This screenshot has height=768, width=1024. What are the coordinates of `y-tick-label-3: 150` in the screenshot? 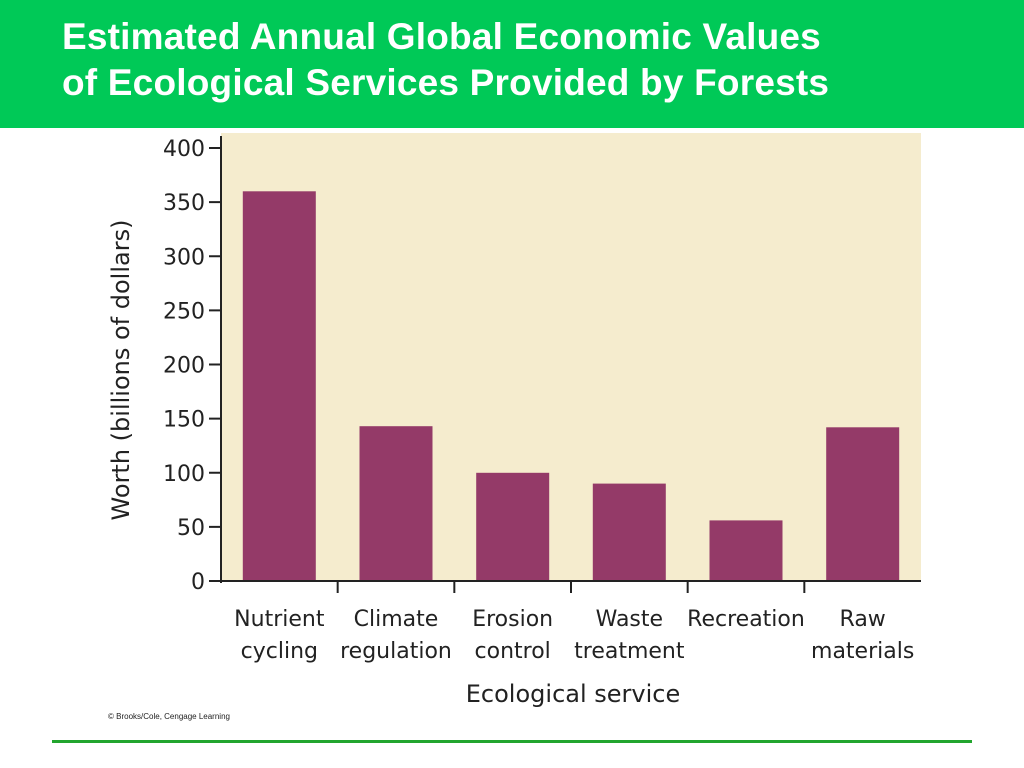 It's located at (184, 420).